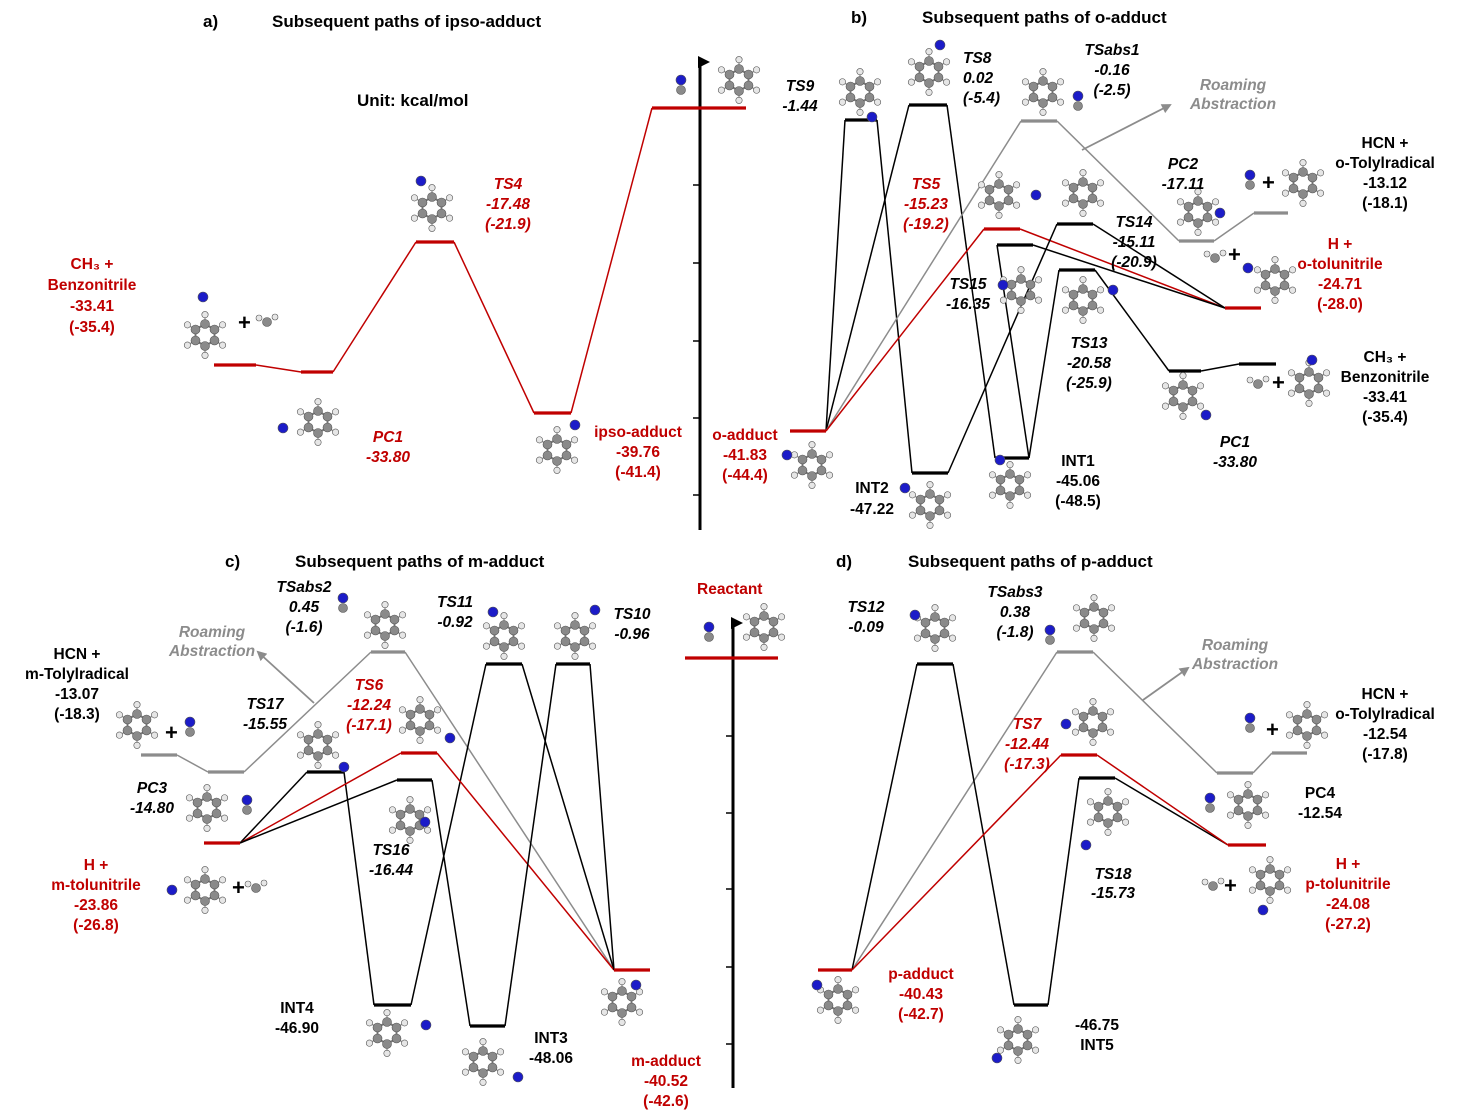  Describe the element at coordinates (1014, 632) in the screenshot. I see `d-tsabs3-label-line-2: (-1.8)` at that location.